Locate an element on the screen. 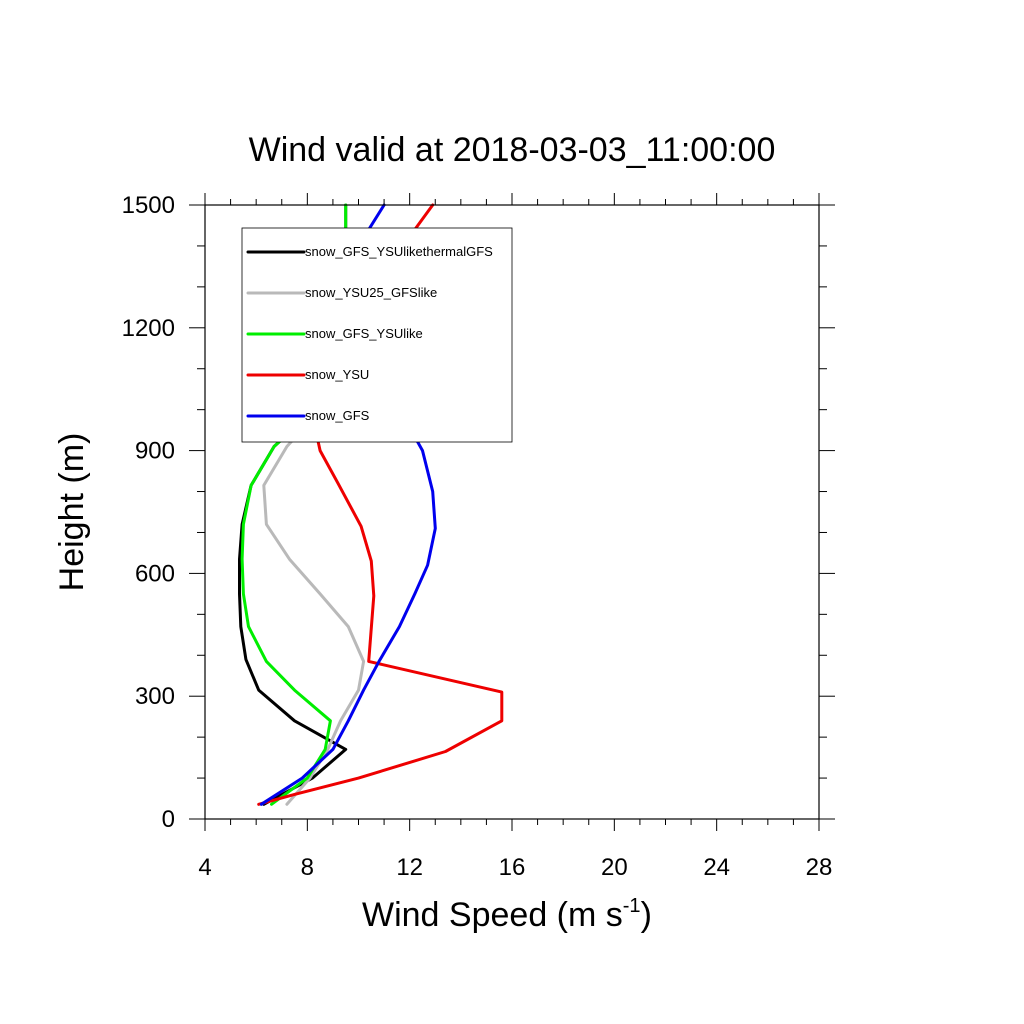 Image resolution: width=1024 pixels, height=1024 pixels. x-tick-label: 20 is located at coordinates (614, 867).